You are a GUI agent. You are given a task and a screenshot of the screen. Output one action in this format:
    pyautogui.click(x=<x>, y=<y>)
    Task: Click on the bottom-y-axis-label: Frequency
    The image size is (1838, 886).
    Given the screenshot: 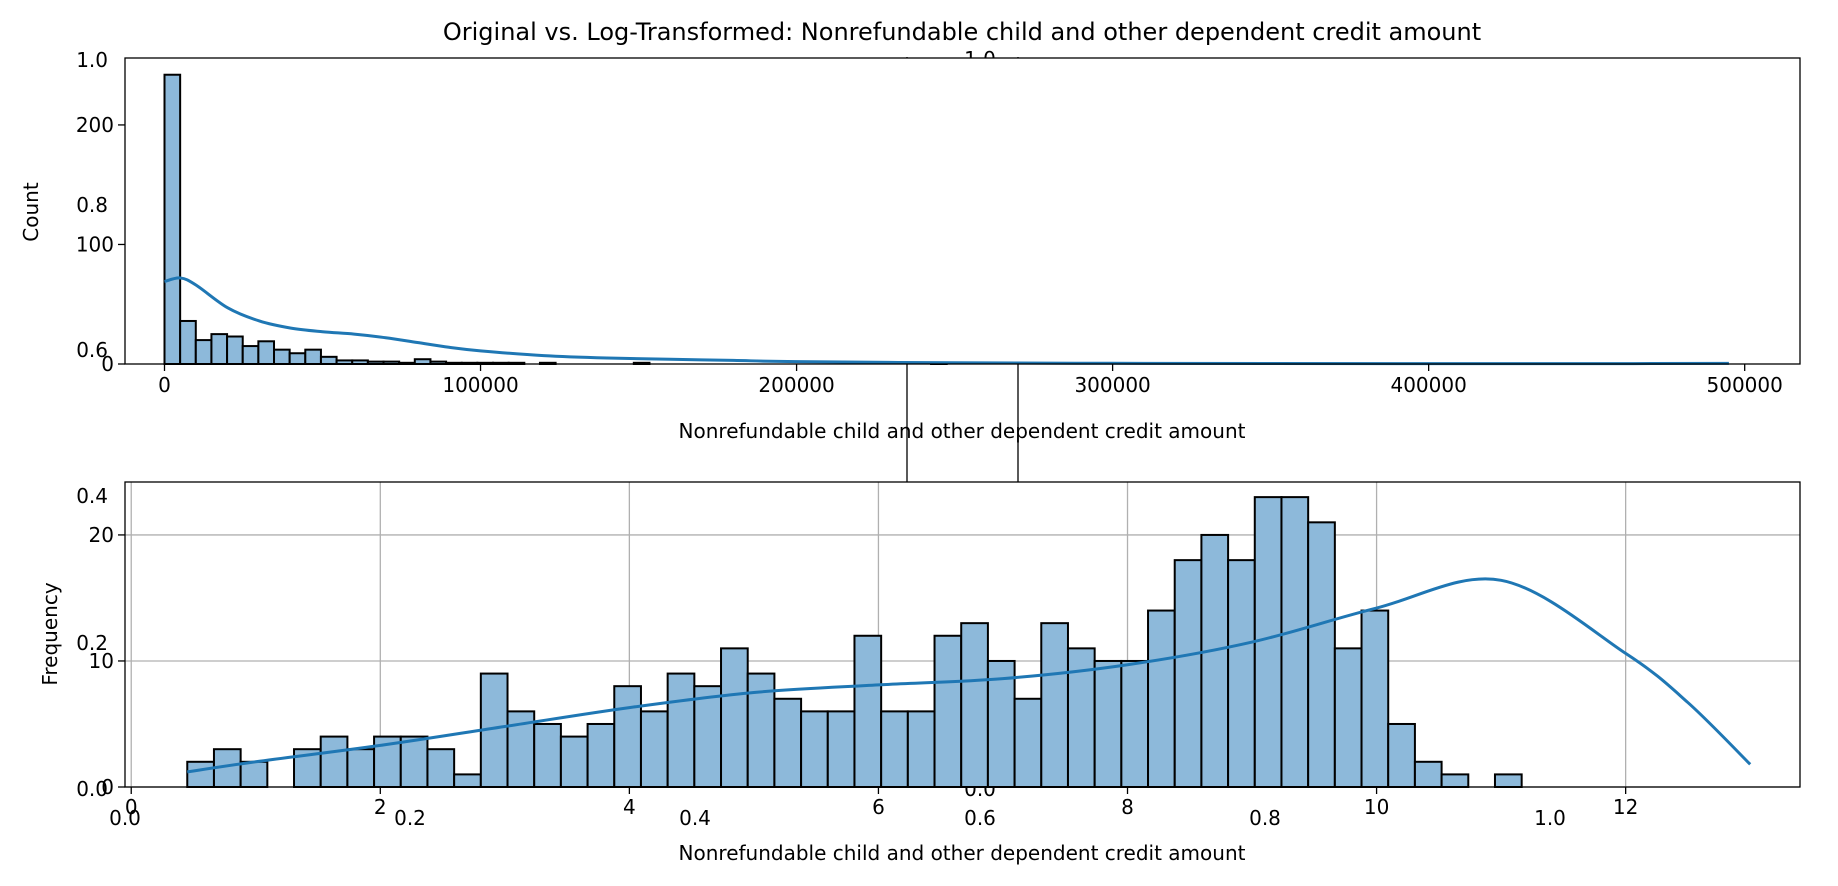 What is the action you would take?
    pyautogui.click(x=50, y=633)
    